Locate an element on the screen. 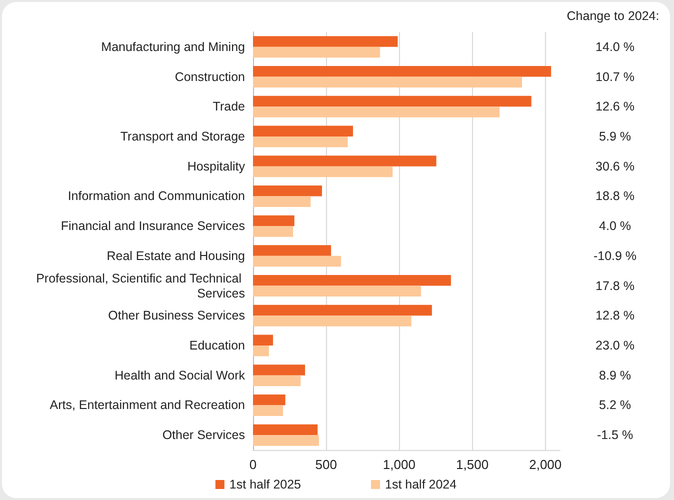 The image size is (674, 500). text: 8.9 % is located at coordinates (615, 375).